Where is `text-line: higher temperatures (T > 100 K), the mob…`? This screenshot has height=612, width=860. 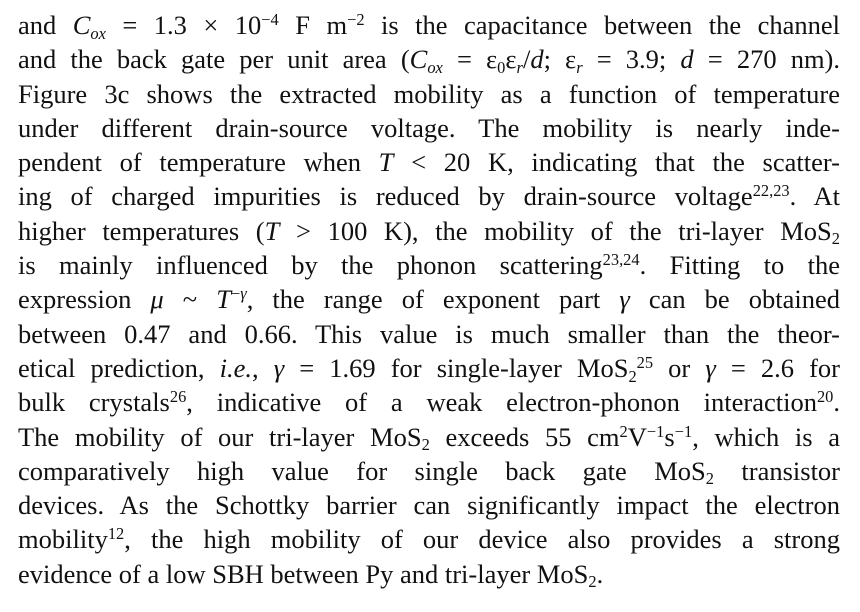 text-line: higher temperatures (T > 100 K), the mob… is located at coordinates (429, 232).